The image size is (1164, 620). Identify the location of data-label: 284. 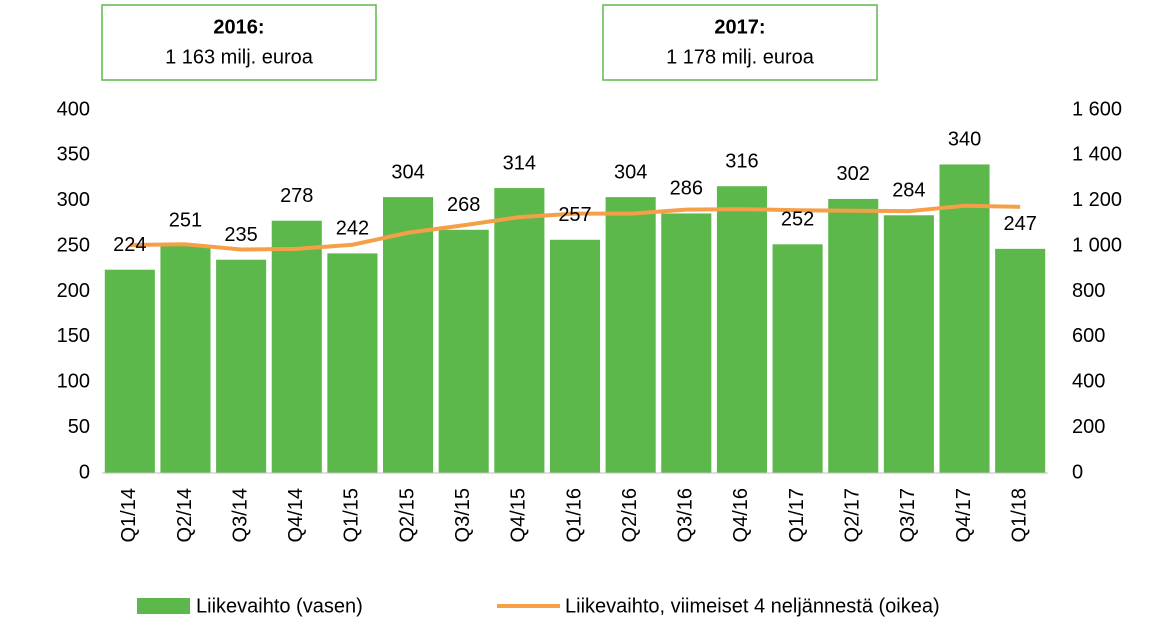
(908, 191).